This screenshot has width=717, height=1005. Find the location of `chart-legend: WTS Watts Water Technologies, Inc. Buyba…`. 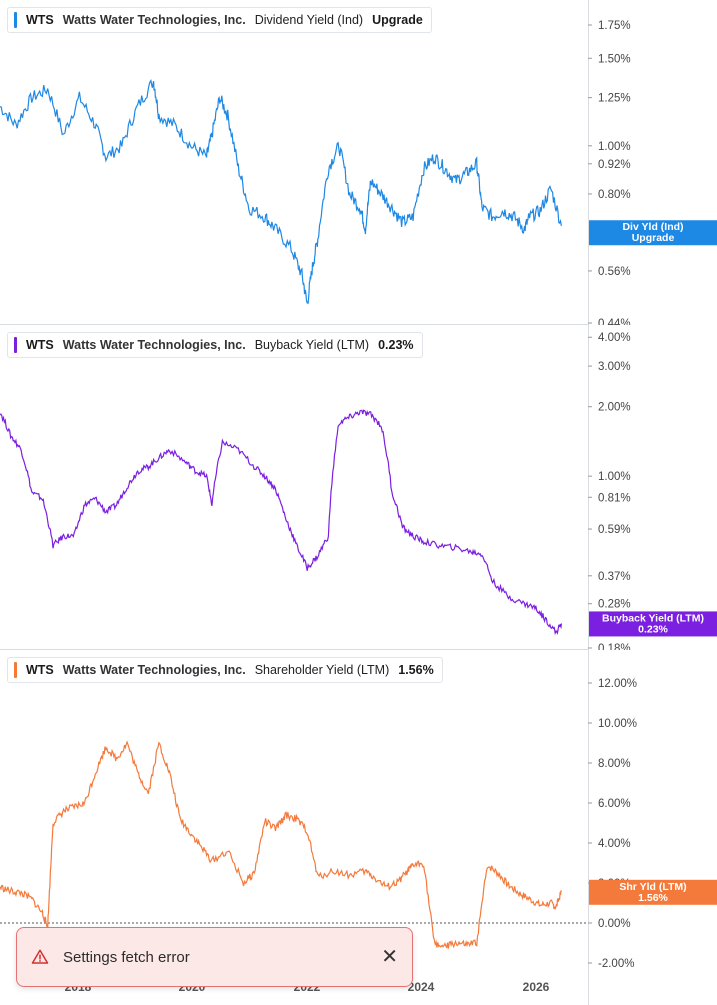

chart-legend: WTS Watts Water Technologies, Inc. Buyba… is located at coordinates (215, 345).